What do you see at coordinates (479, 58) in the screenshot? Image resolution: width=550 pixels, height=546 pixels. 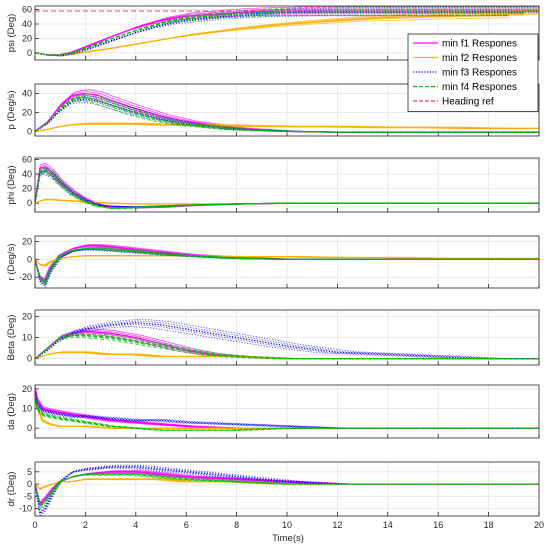 I see `legend-entry-label: min f2 Respones` at bounding box center [479, 58].